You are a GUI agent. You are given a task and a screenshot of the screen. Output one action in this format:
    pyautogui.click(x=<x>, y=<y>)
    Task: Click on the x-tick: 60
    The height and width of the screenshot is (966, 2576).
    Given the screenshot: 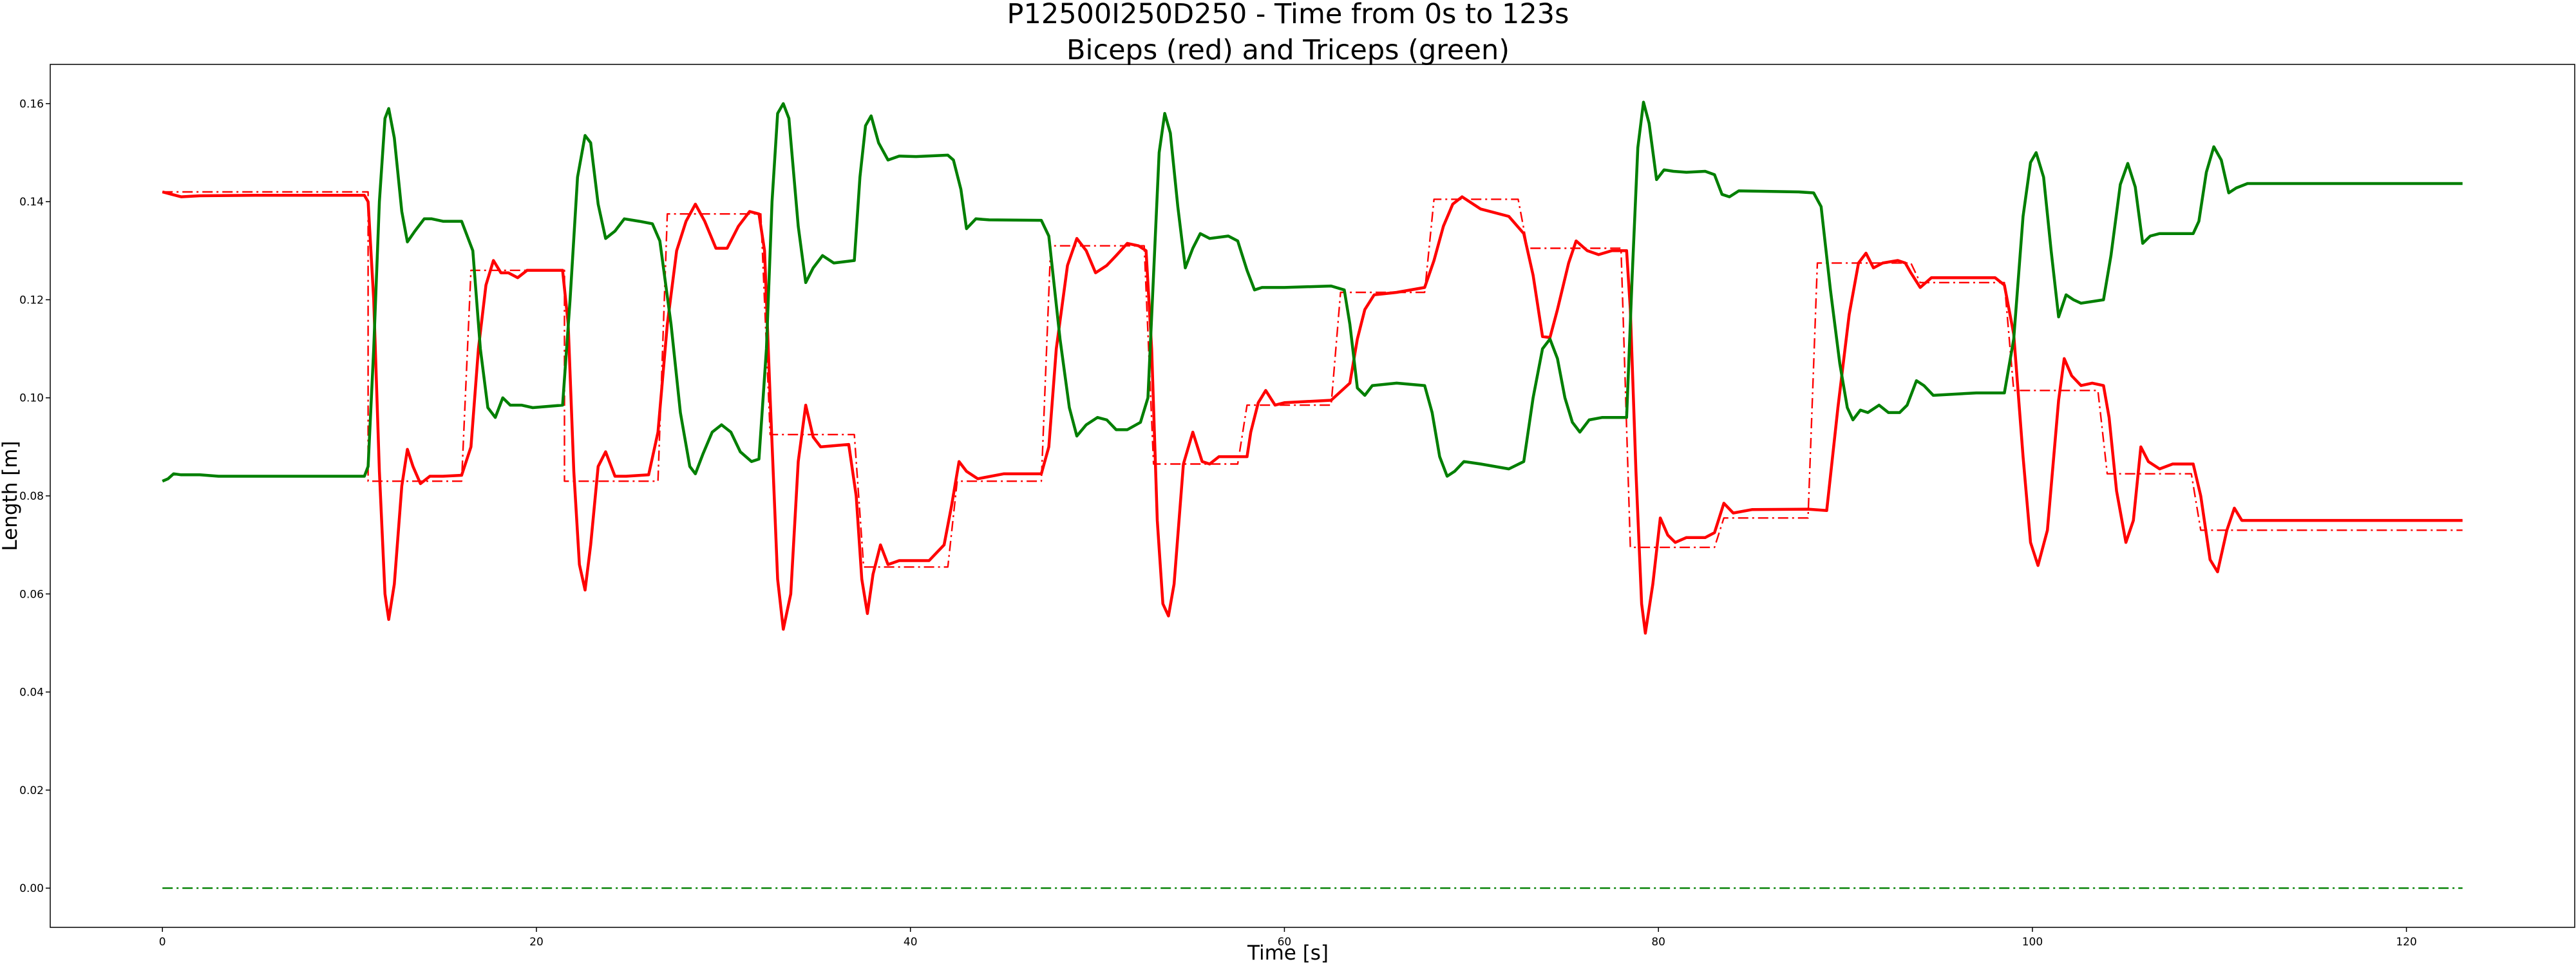 What is the action you would take?
    pyautogui.click(x=1285, y=938)
    